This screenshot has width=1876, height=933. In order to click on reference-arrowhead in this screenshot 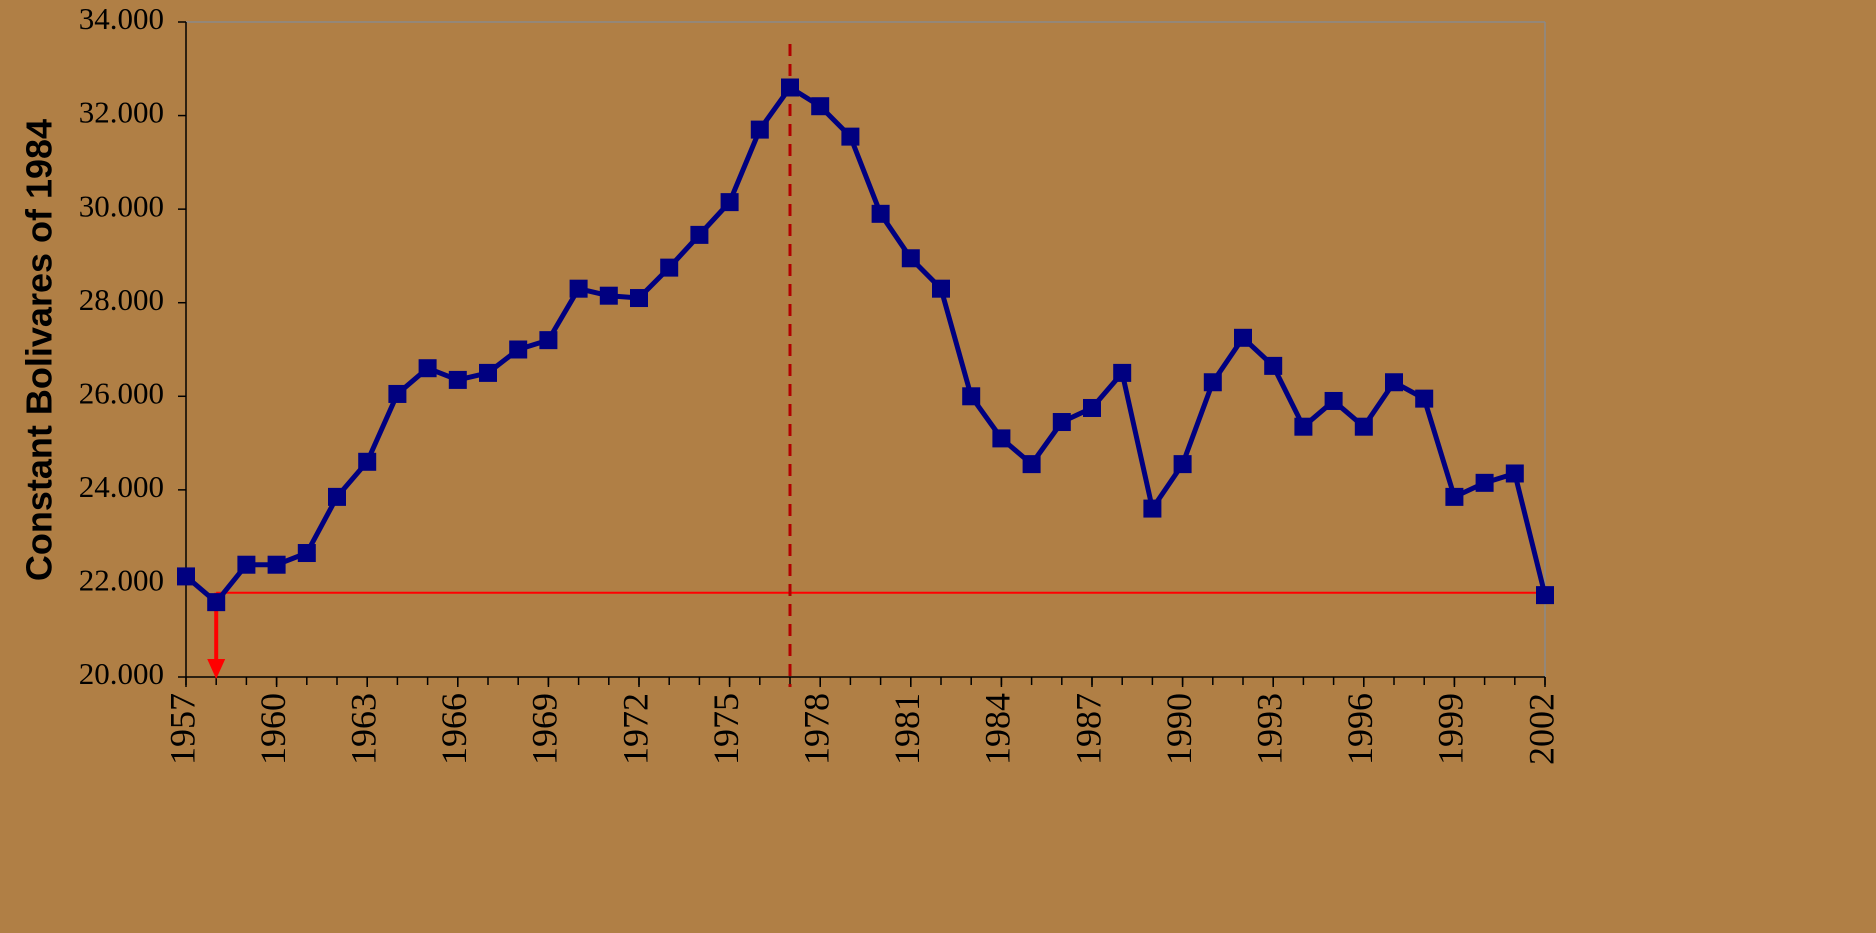, I will do `click(216, 669)`.